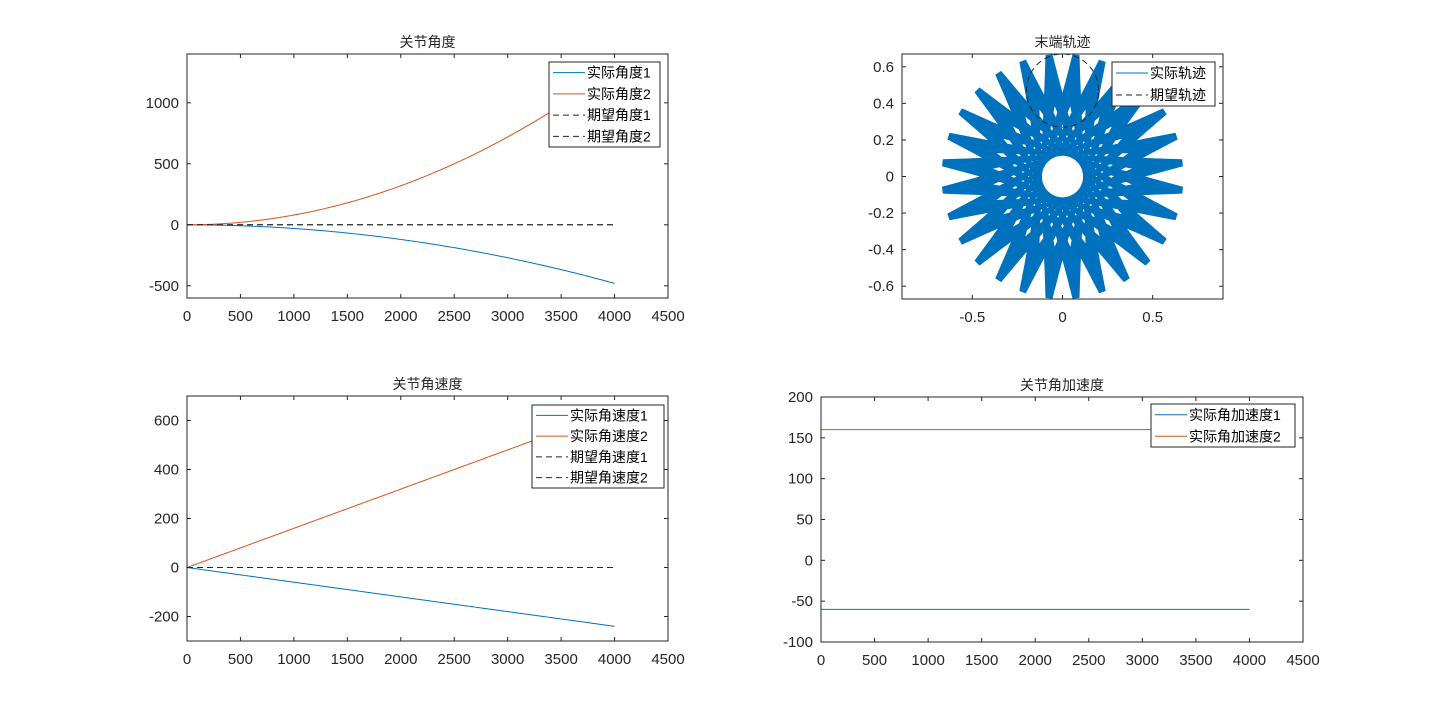  Describe the element at coordinates (883, 67) in the screenshot. I see `y-tick-label: 0.6` at that location.